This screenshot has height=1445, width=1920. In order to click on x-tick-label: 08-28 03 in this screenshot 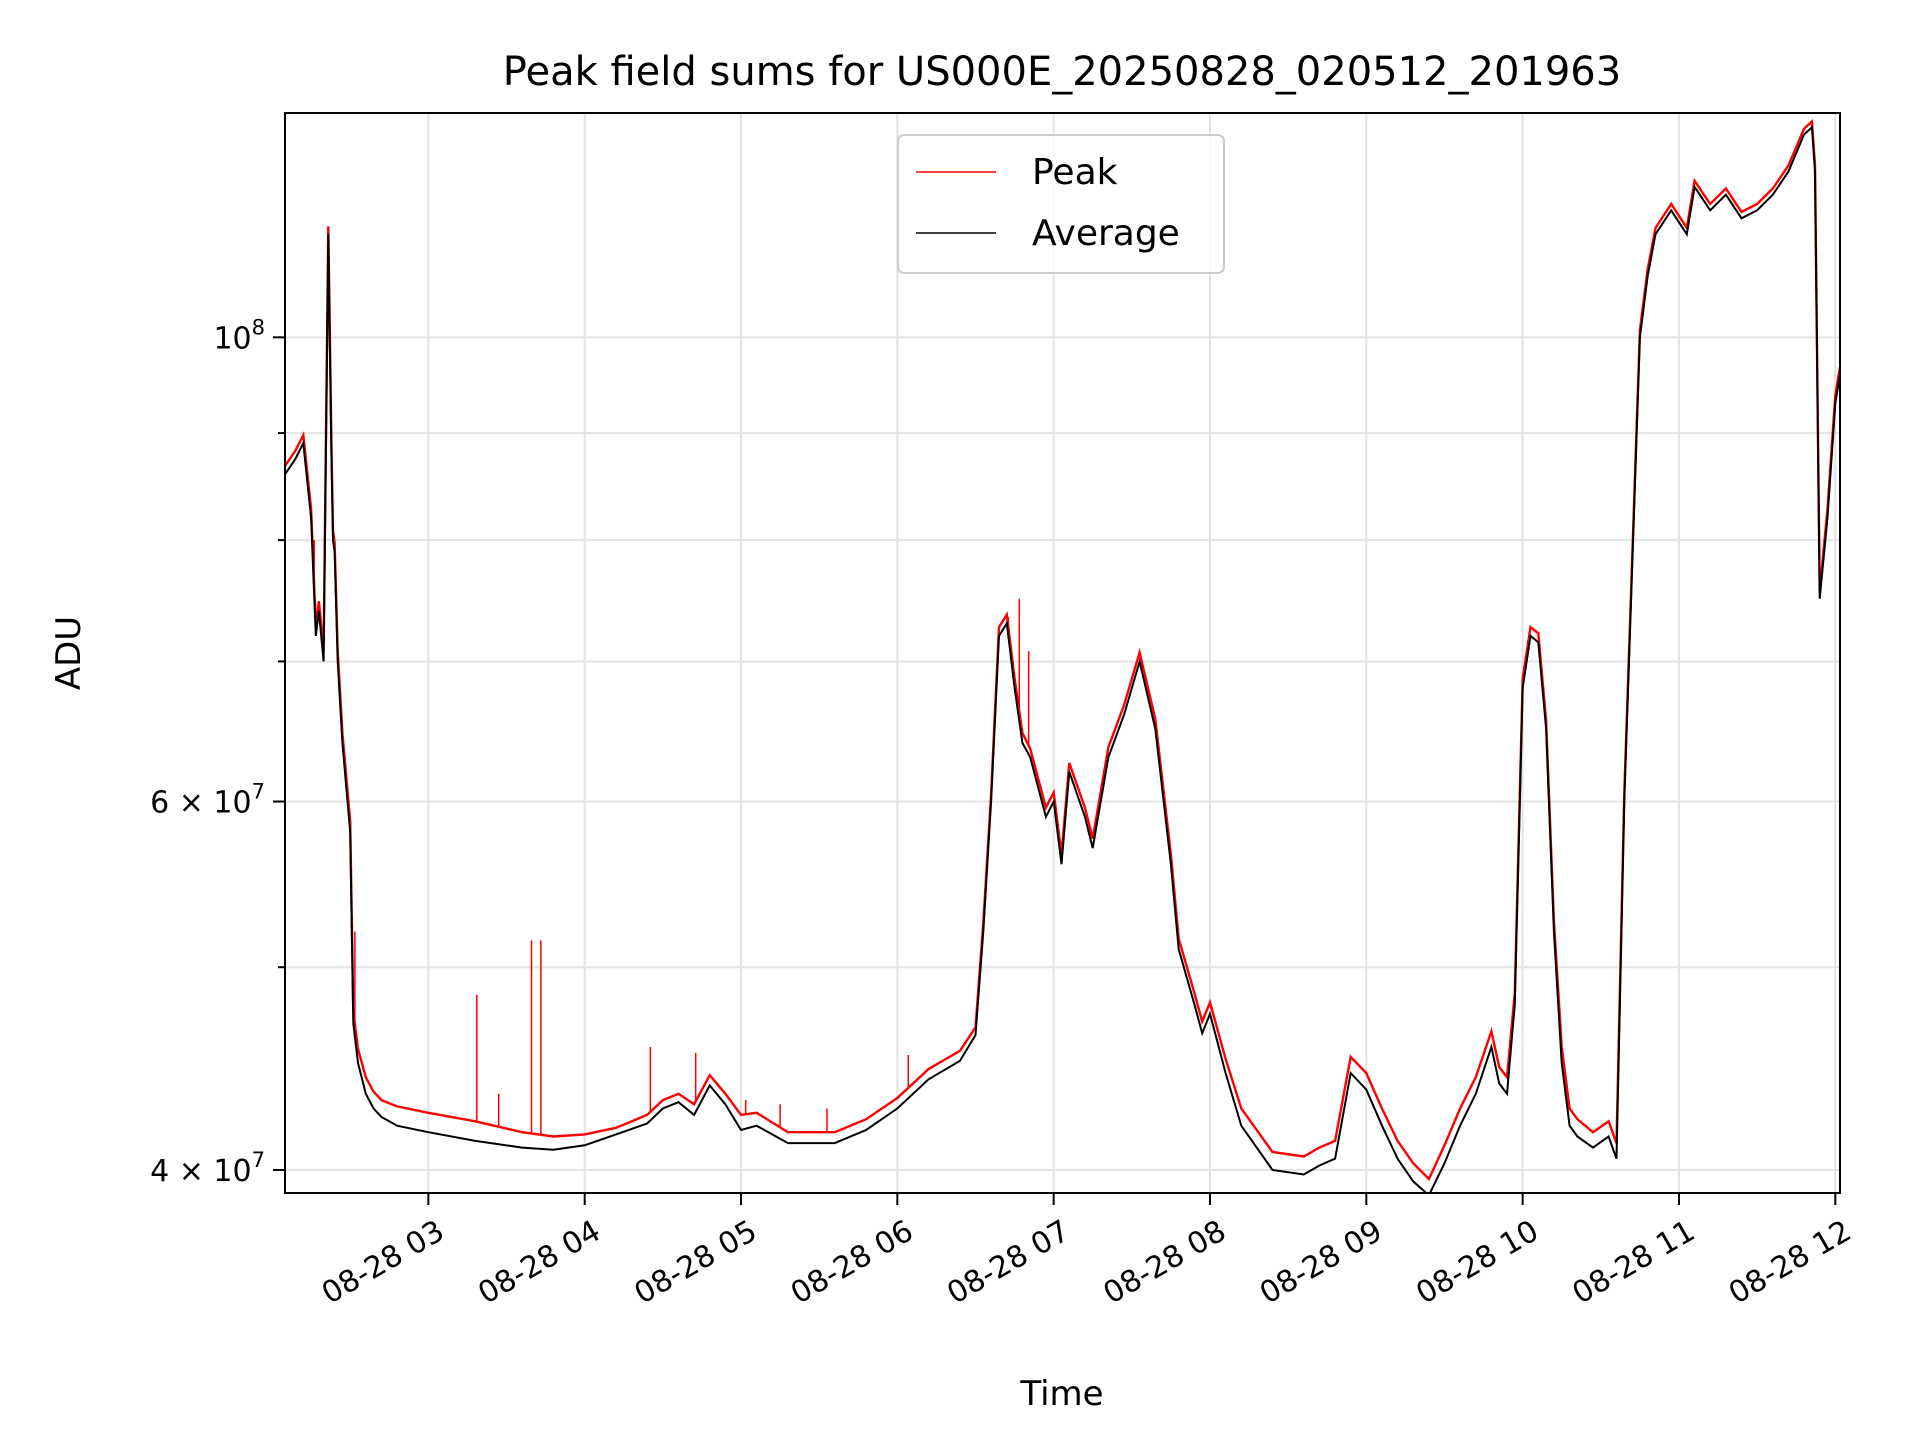, I will do `click(383, 1263)`.